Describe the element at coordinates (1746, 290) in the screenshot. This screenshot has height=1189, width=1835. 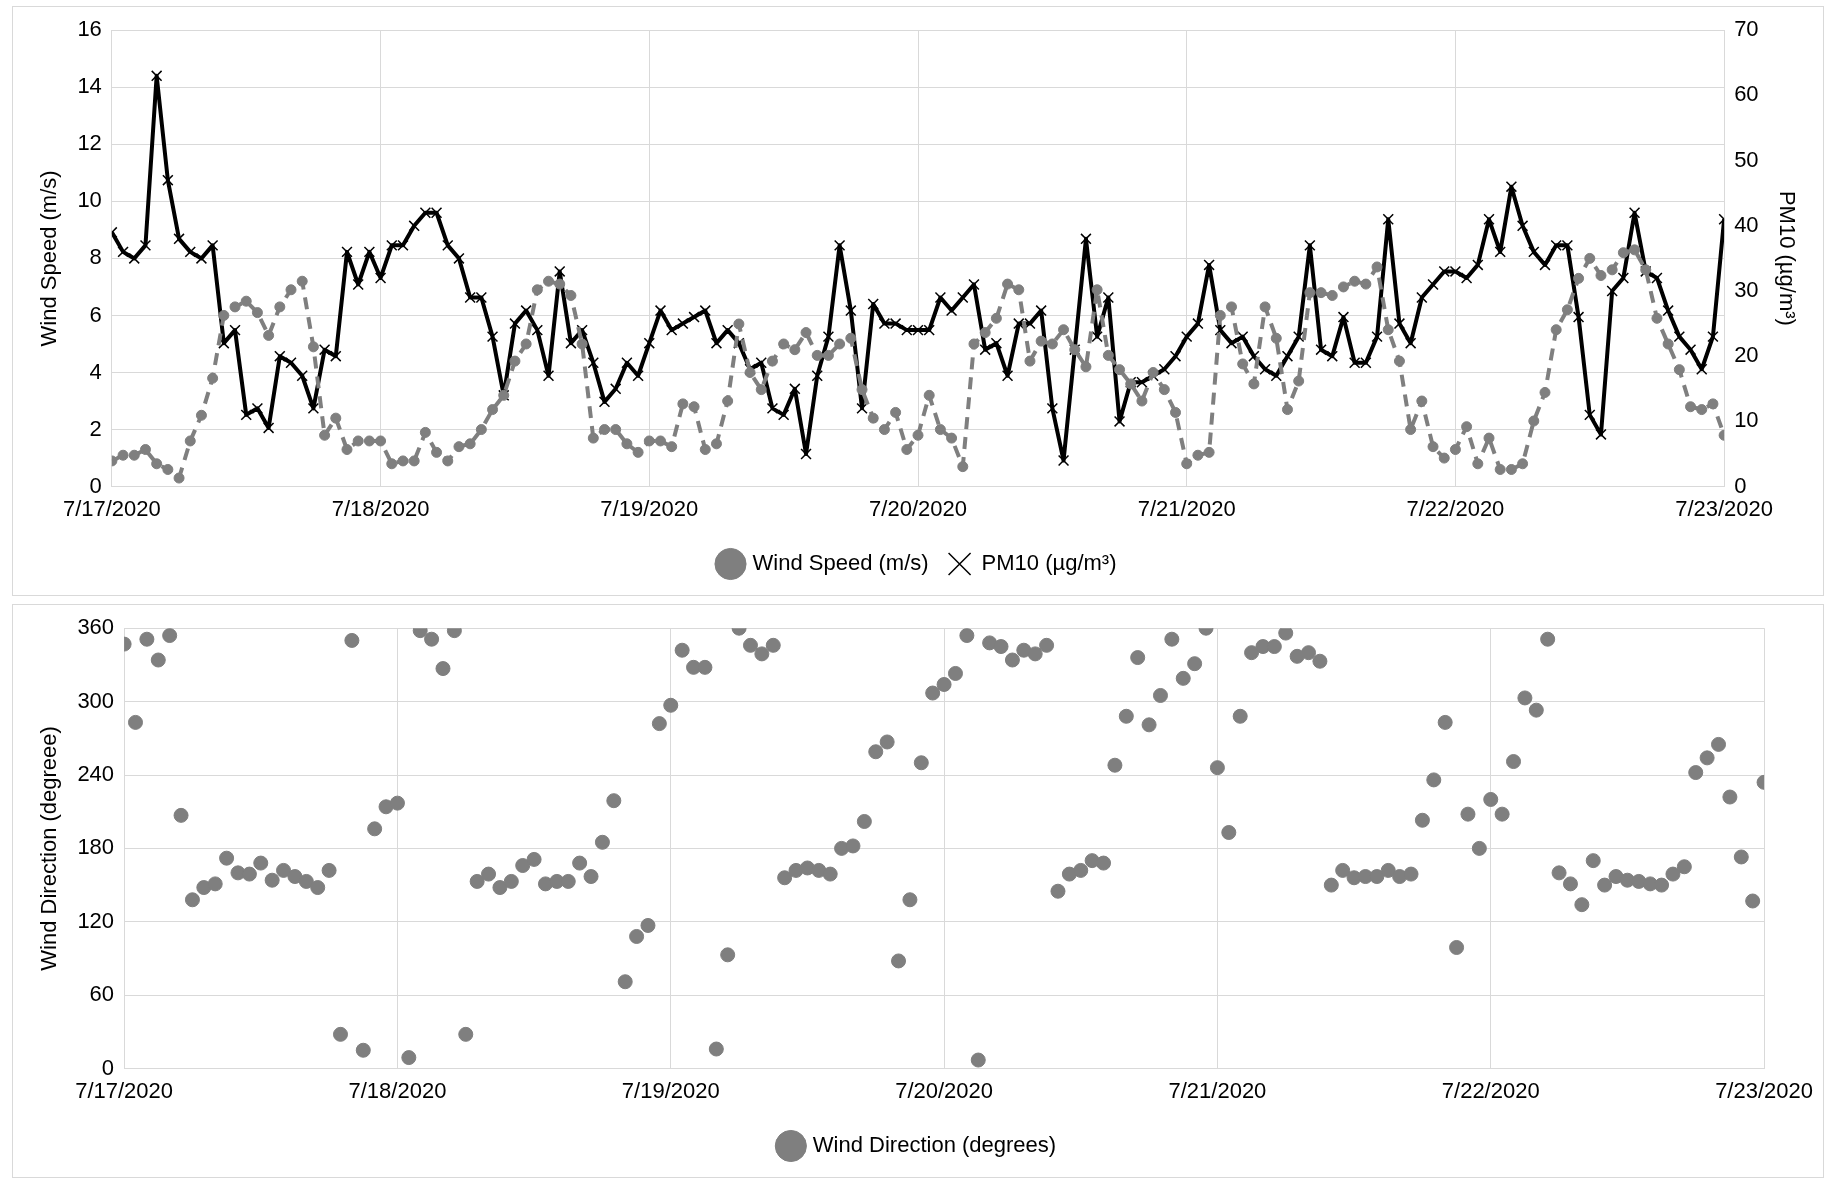
I see `y2-tick-label: 30` at that location.